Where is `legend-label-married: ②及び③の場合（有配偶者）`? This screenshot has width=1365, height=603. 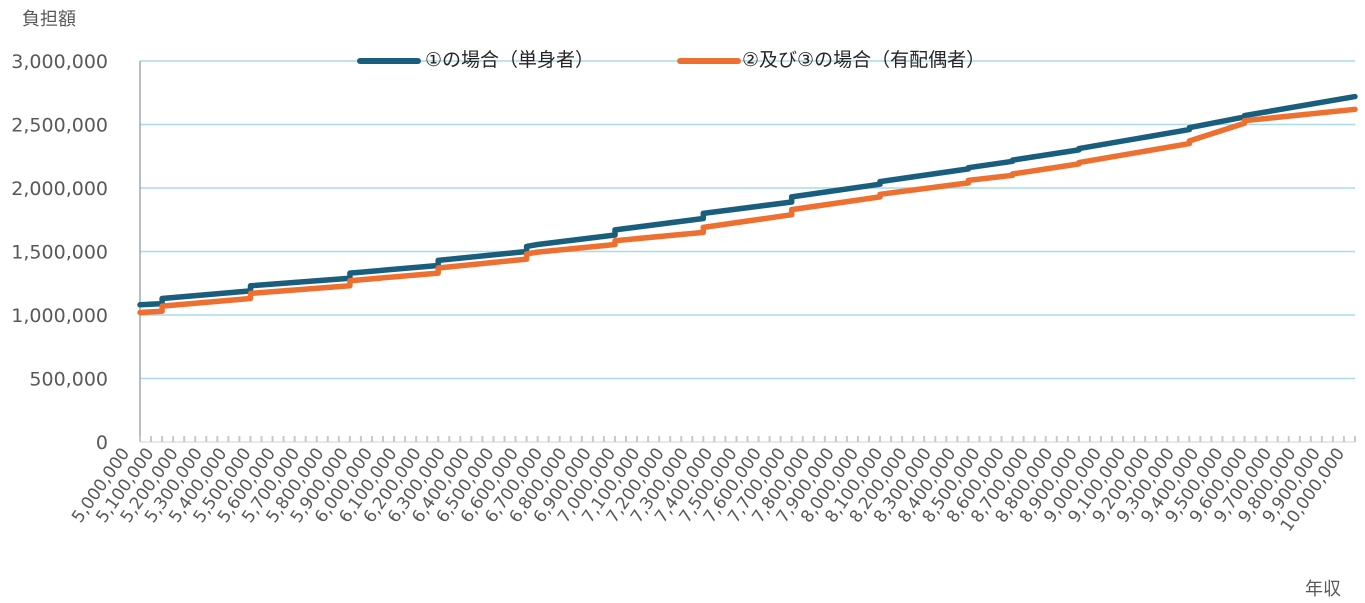
legend-label-married: ②及び③の場合（有配偶者） is located at coordinates (863, 60).